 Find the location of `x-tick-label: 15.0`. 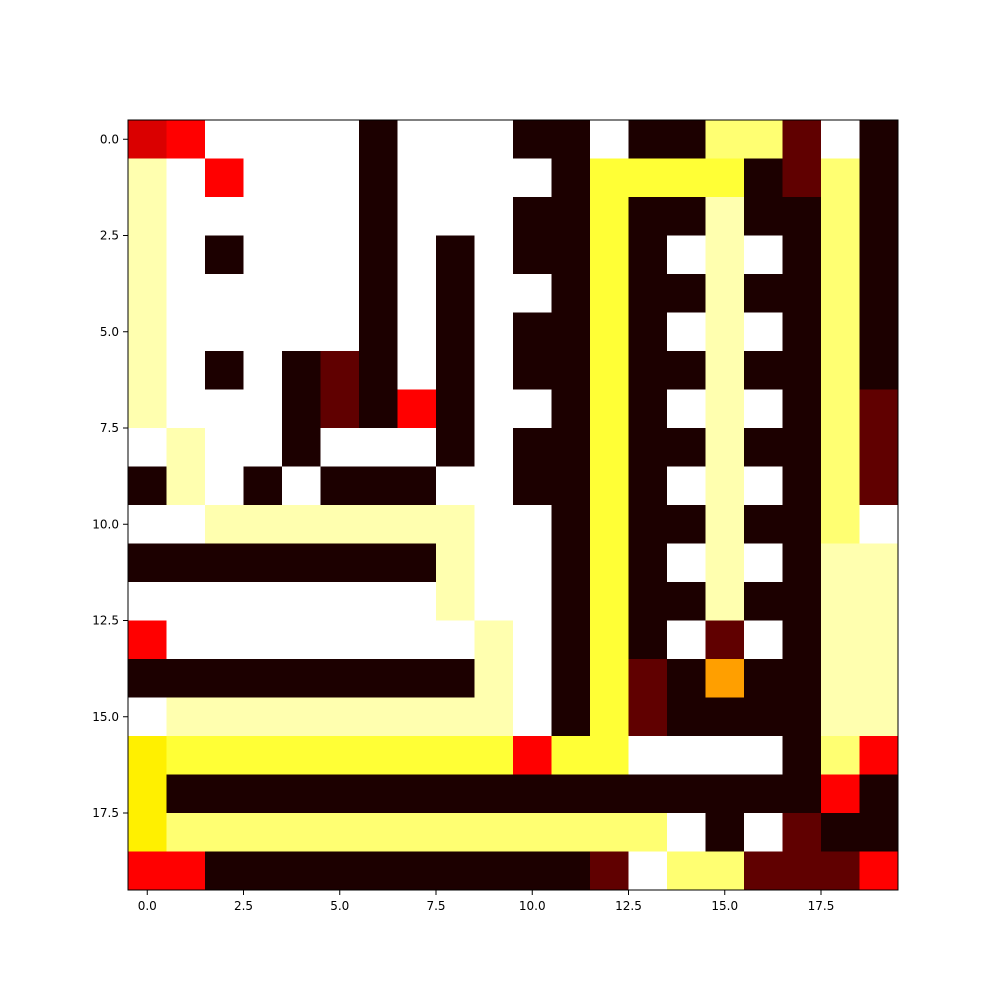

x-tick-label: 15.0 is located at coordinates (724, 906).